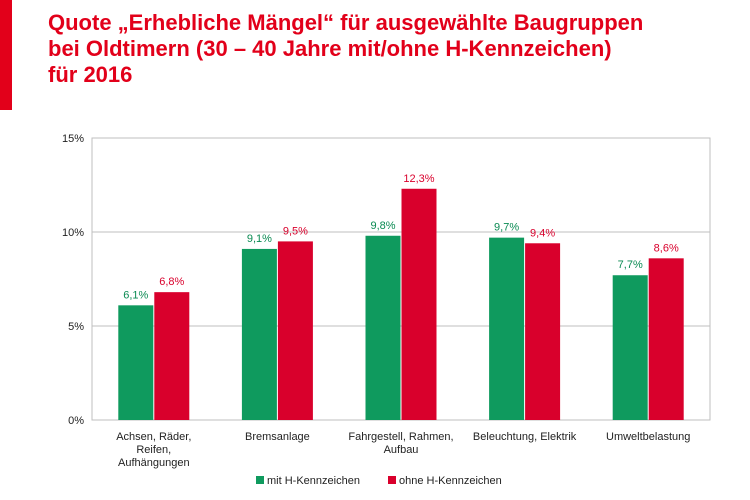 The width and height of the screenshot is (750, 500). I want to click on category-label: Beleuchtung, Elektrik, so click(525, 437).